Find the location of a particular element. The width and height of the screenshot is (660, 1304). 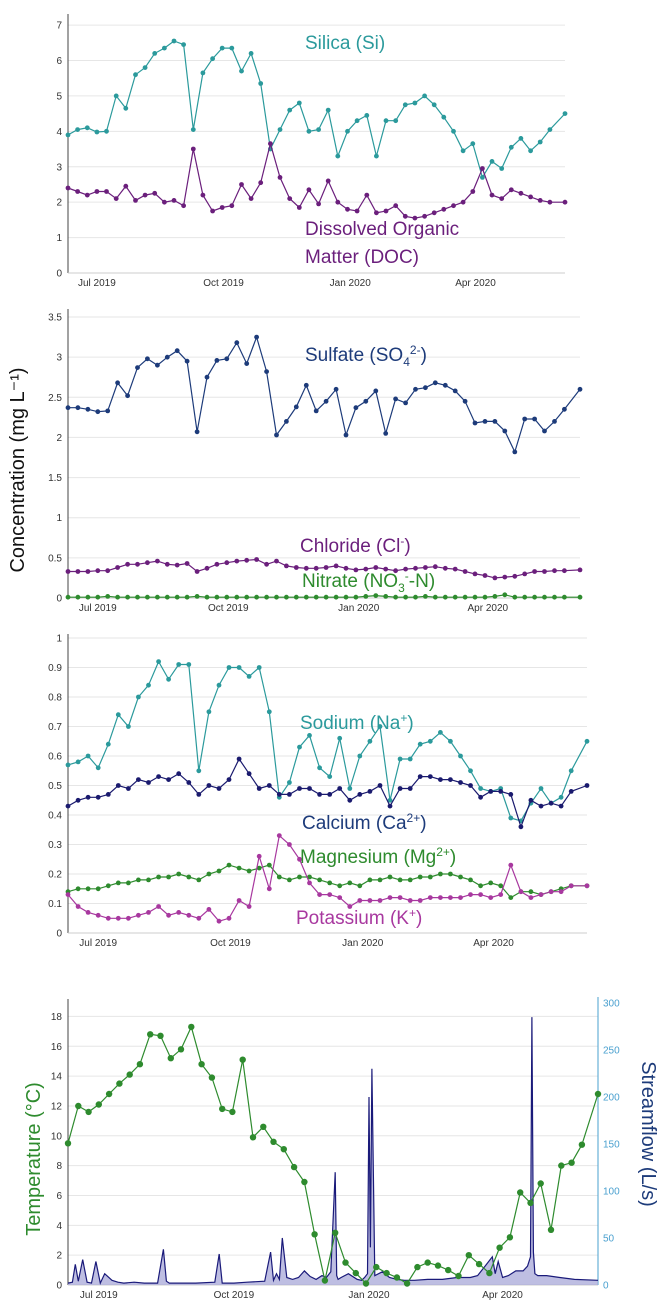

x-tick-label: Oct 2019 is located at coordinates (223, 283).